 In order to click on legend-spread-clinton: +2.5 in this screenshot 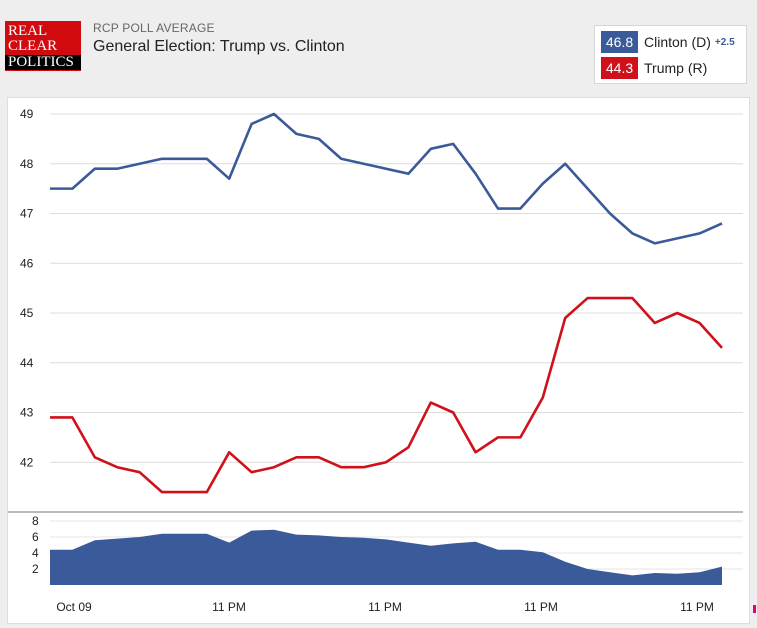, I will do `click(724, 42)`.